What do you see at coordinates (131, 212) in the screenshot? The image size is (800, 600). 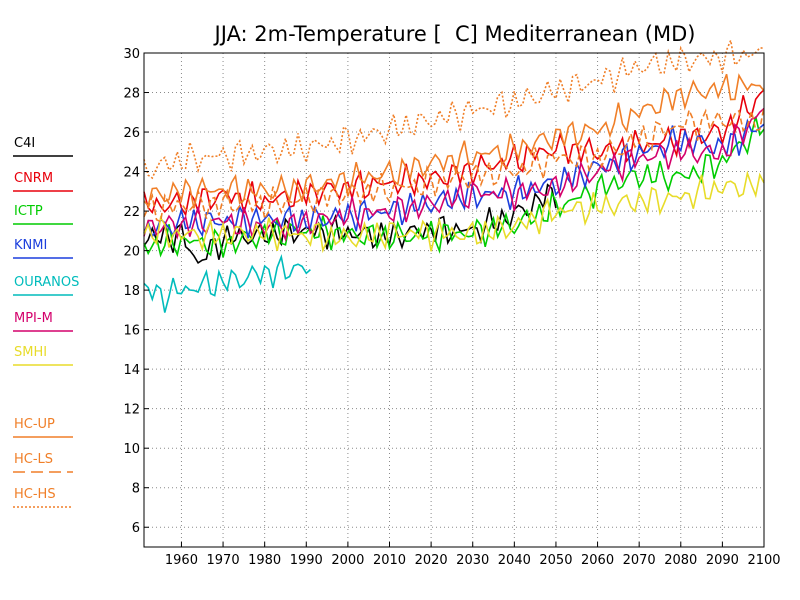 I see `y-tick-label: 22` at bounding box center [131, 212].